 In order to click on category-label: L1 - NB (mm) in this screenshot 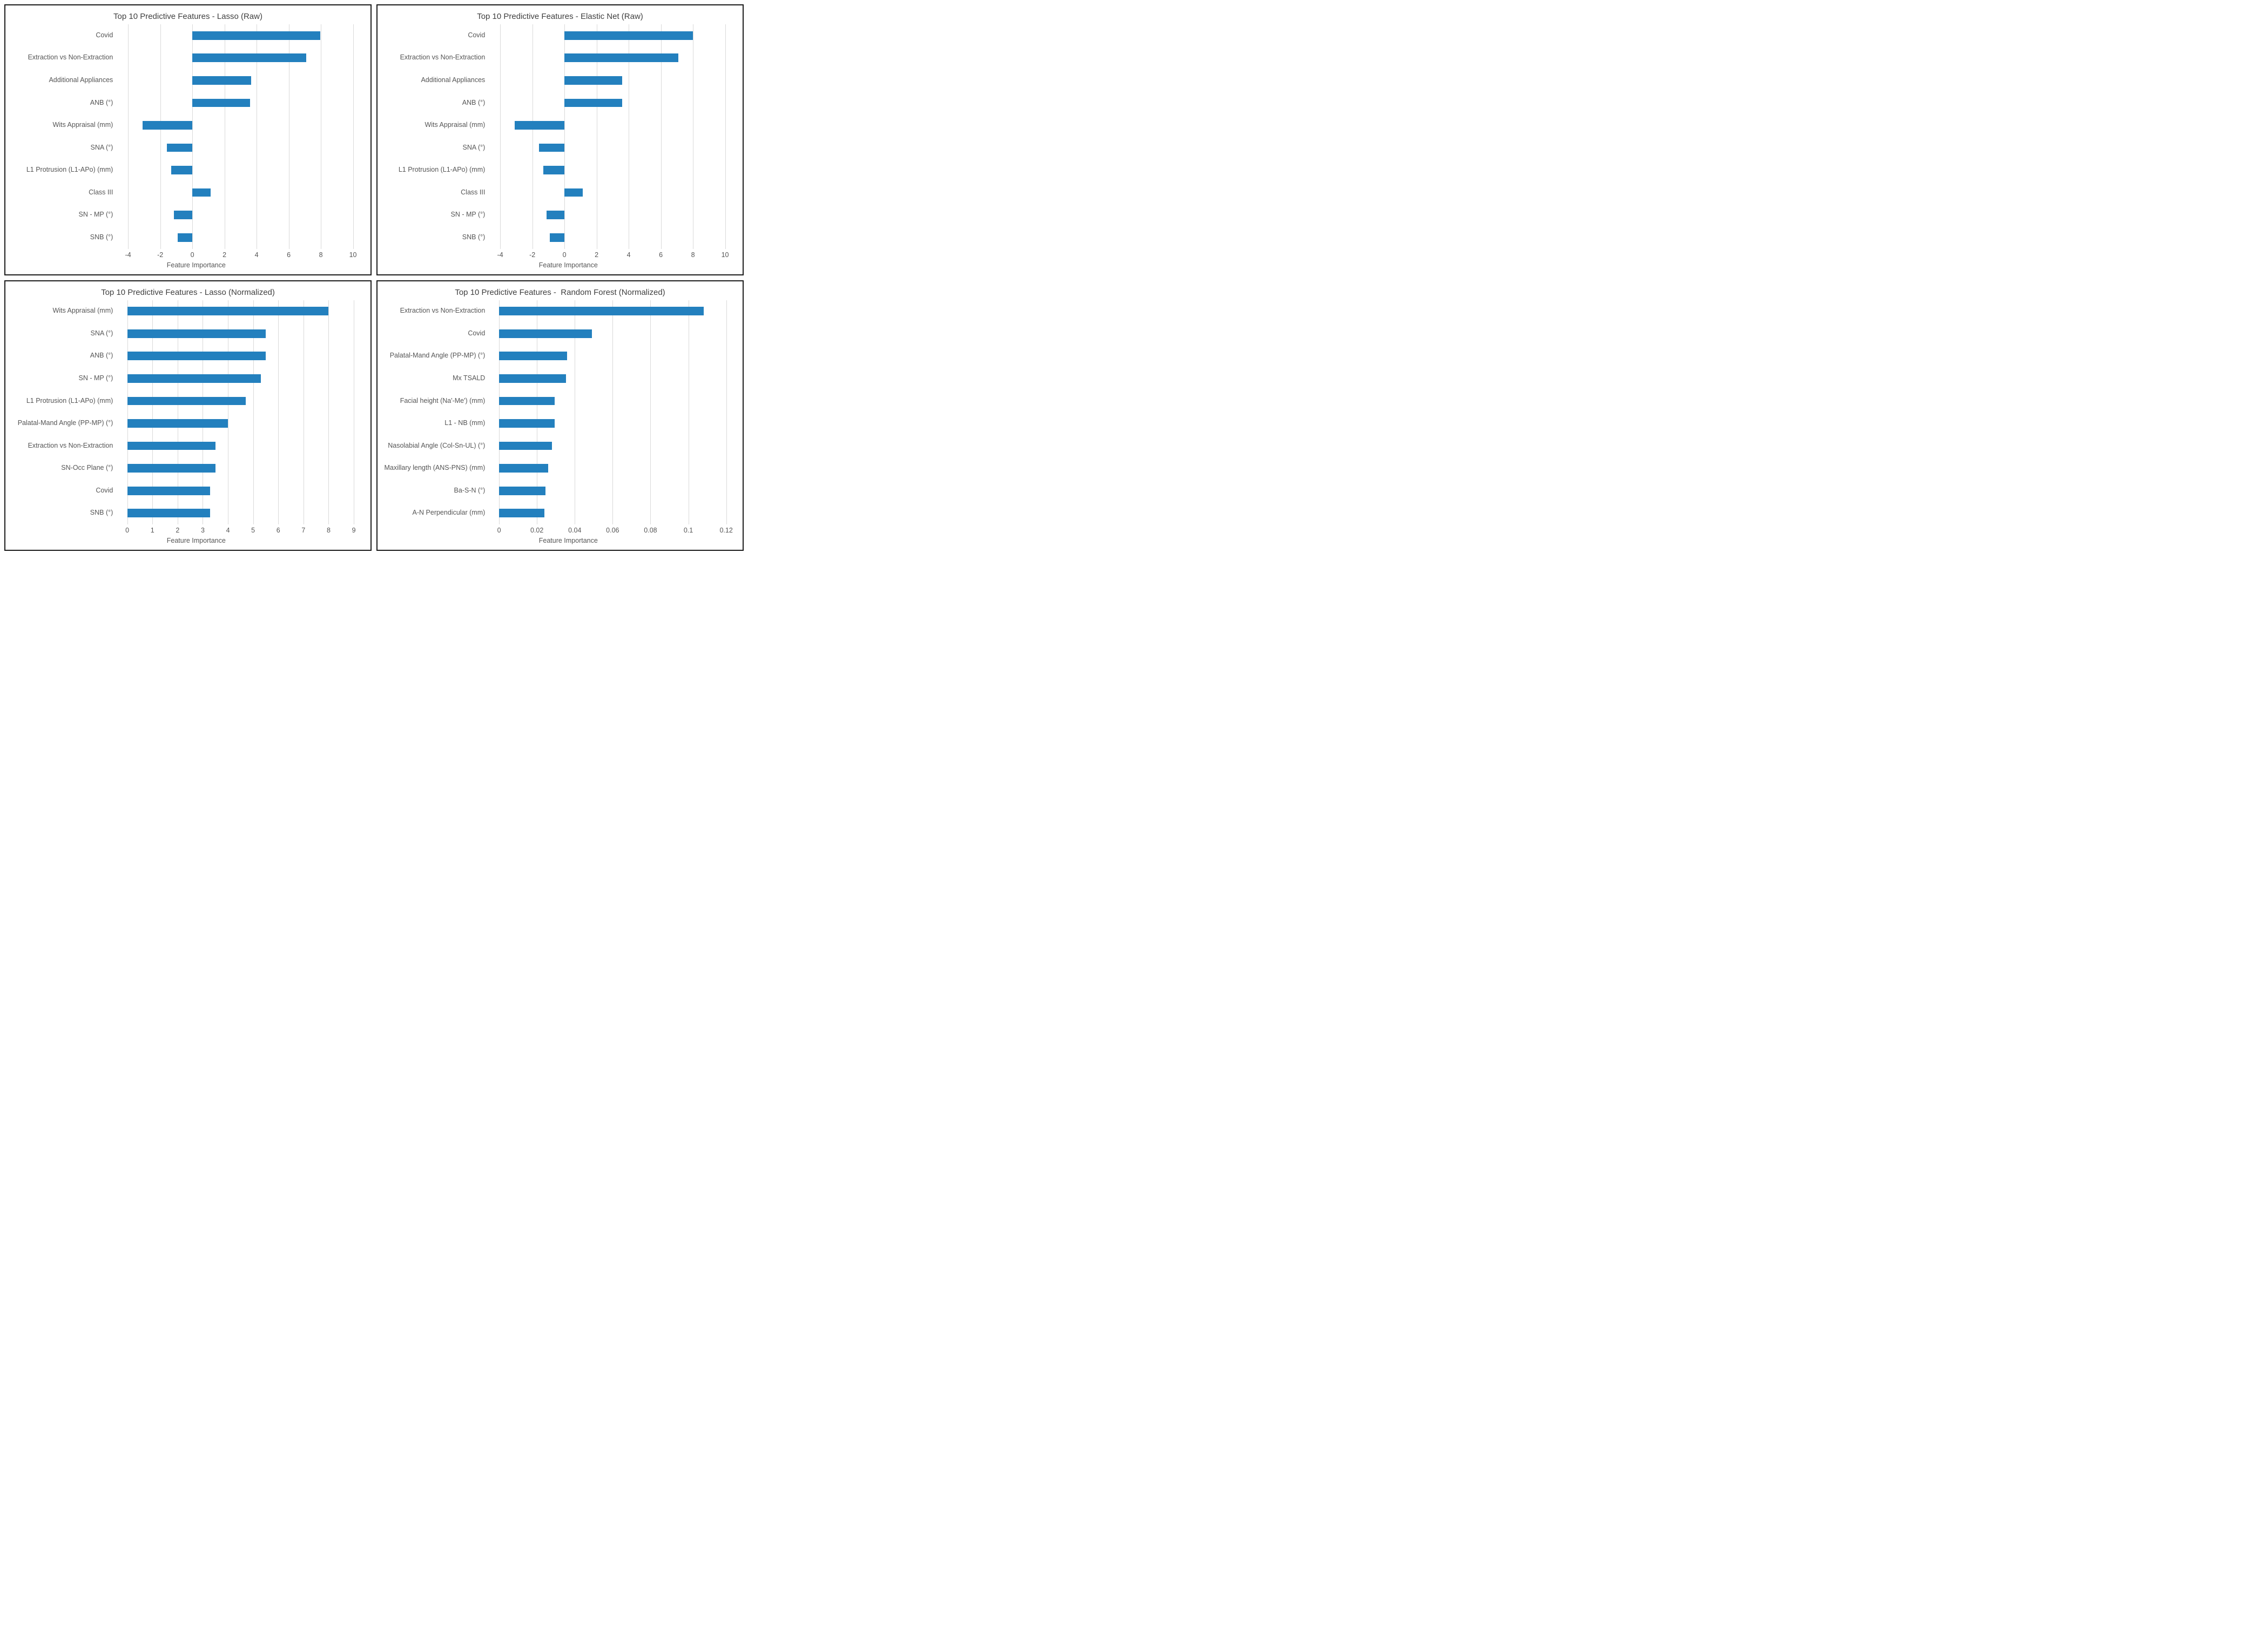, I will do `click(465, 423)`.